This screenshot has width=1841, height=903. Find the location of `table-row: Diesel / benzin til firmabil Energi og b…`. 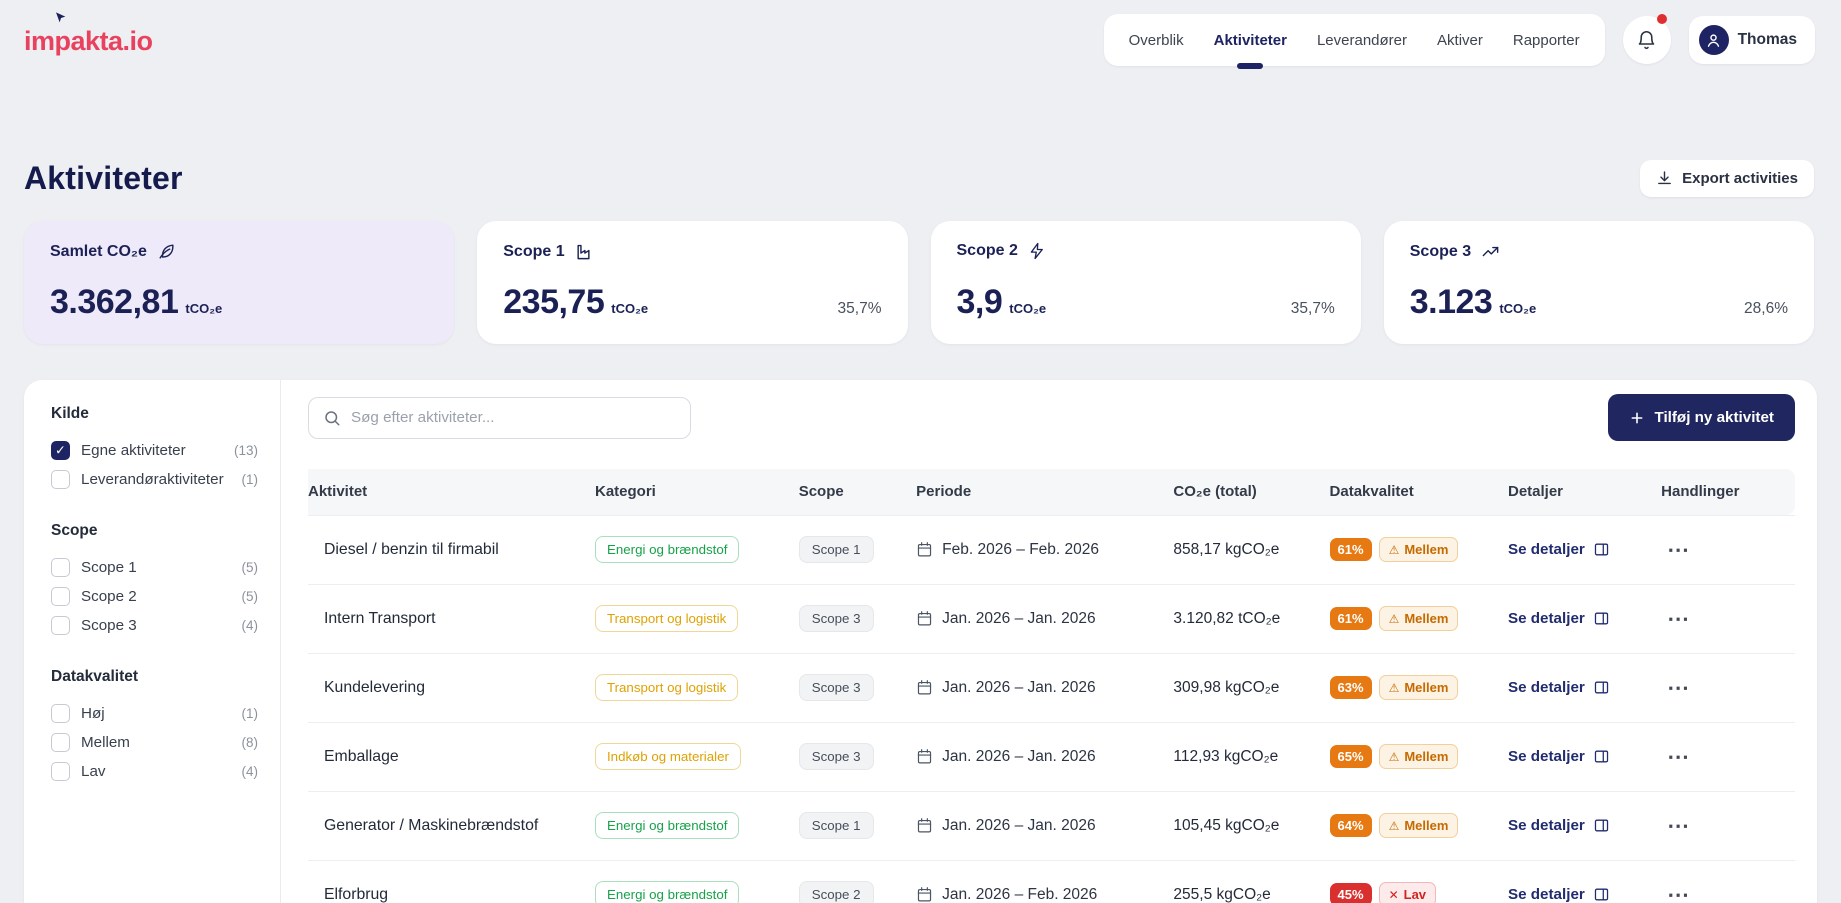

table-row: Diesel / benzin til firmabil Energi og b… is located at coordinates (1051, 549).